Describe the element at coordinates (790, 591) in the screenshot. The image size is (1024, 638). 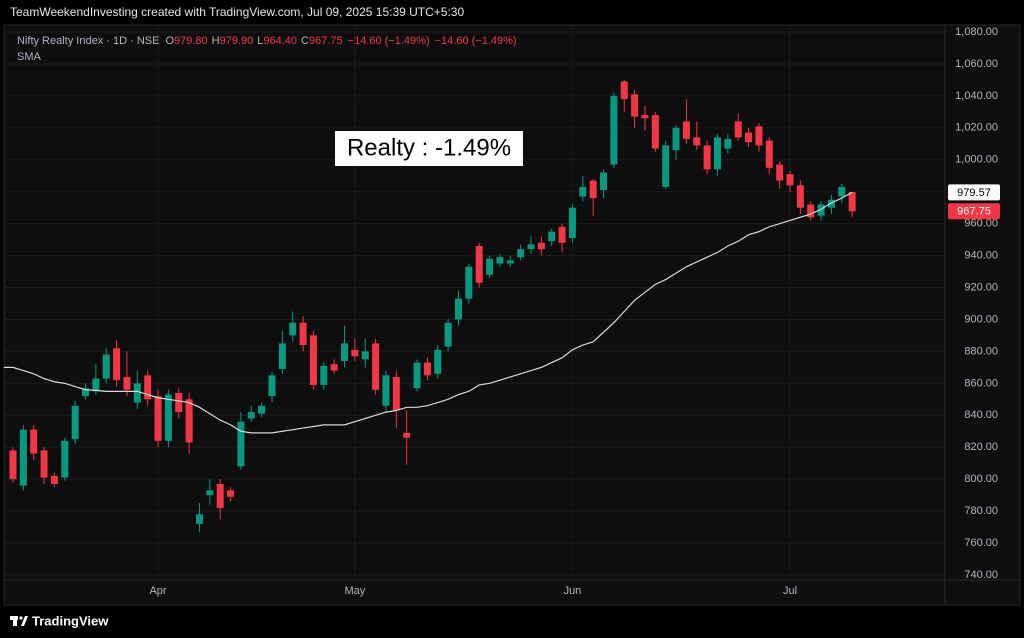
I see `x-tick-label: Jul` at that location.